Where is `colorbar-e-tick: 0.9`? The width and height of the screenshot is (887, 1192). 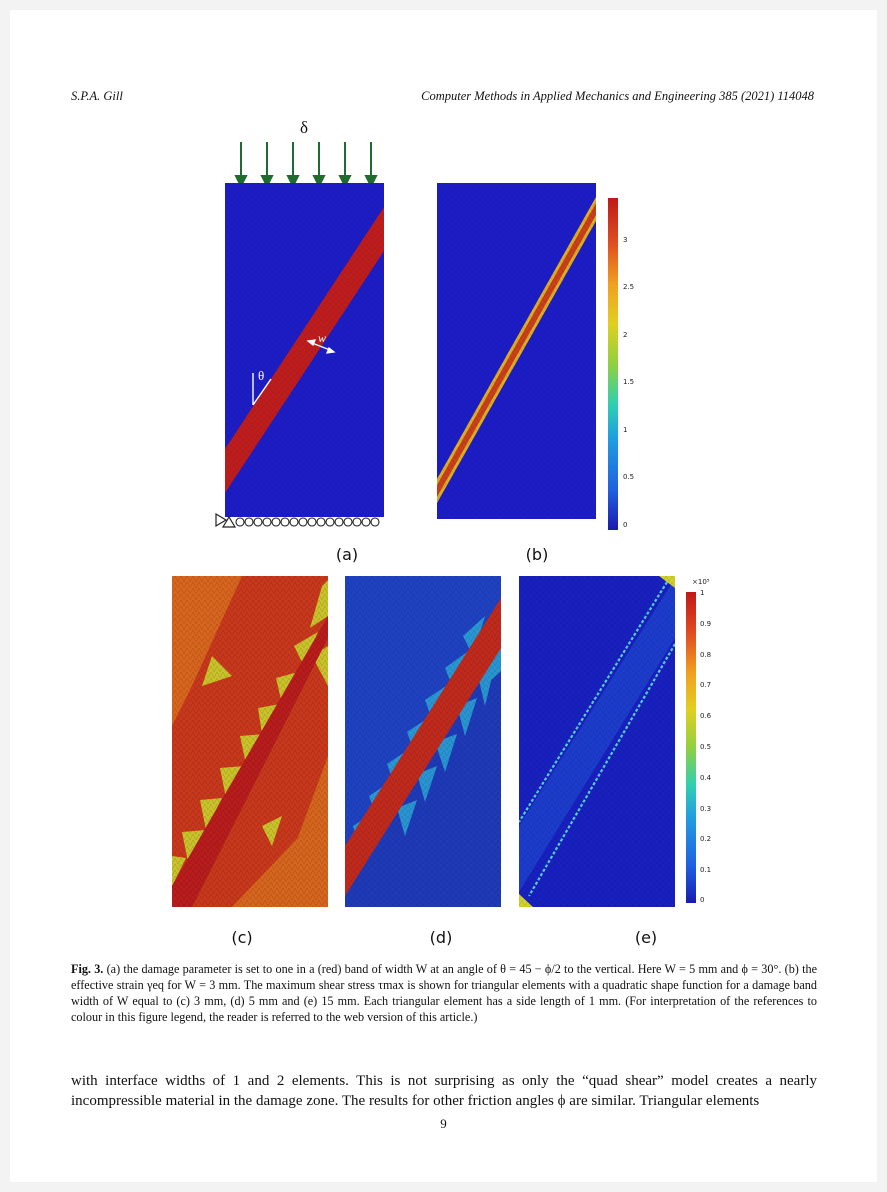 colorbar-e-tick: 0.9 is located at coordinates (706, 624).